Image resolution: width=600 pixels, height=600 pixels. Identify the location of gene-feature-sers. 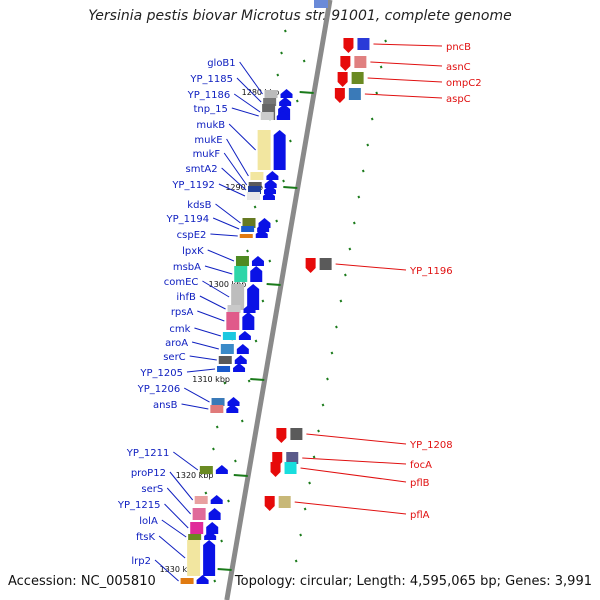
(199, 514).